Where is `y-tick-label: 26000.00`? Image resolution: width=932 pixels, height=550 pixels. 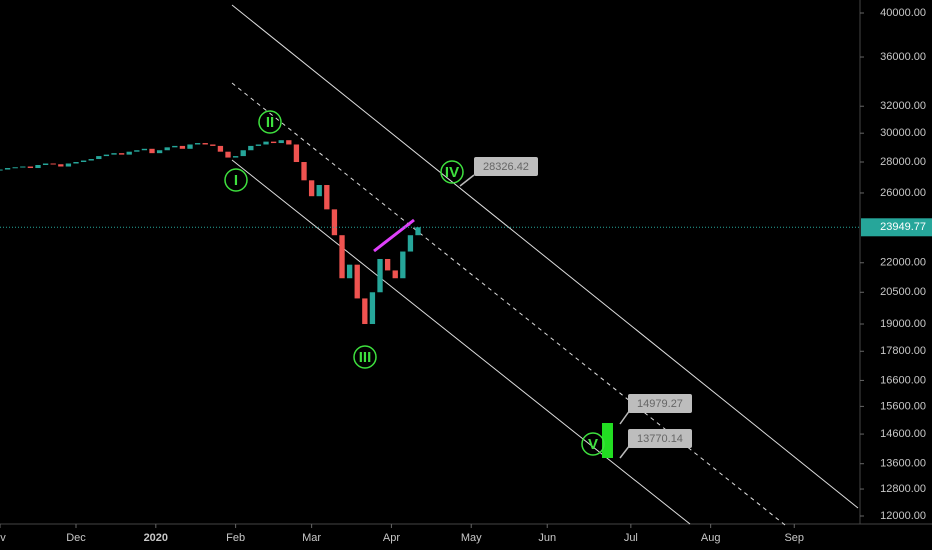
y-tick-label: 26000.00 is located at coordinates (903, 193).